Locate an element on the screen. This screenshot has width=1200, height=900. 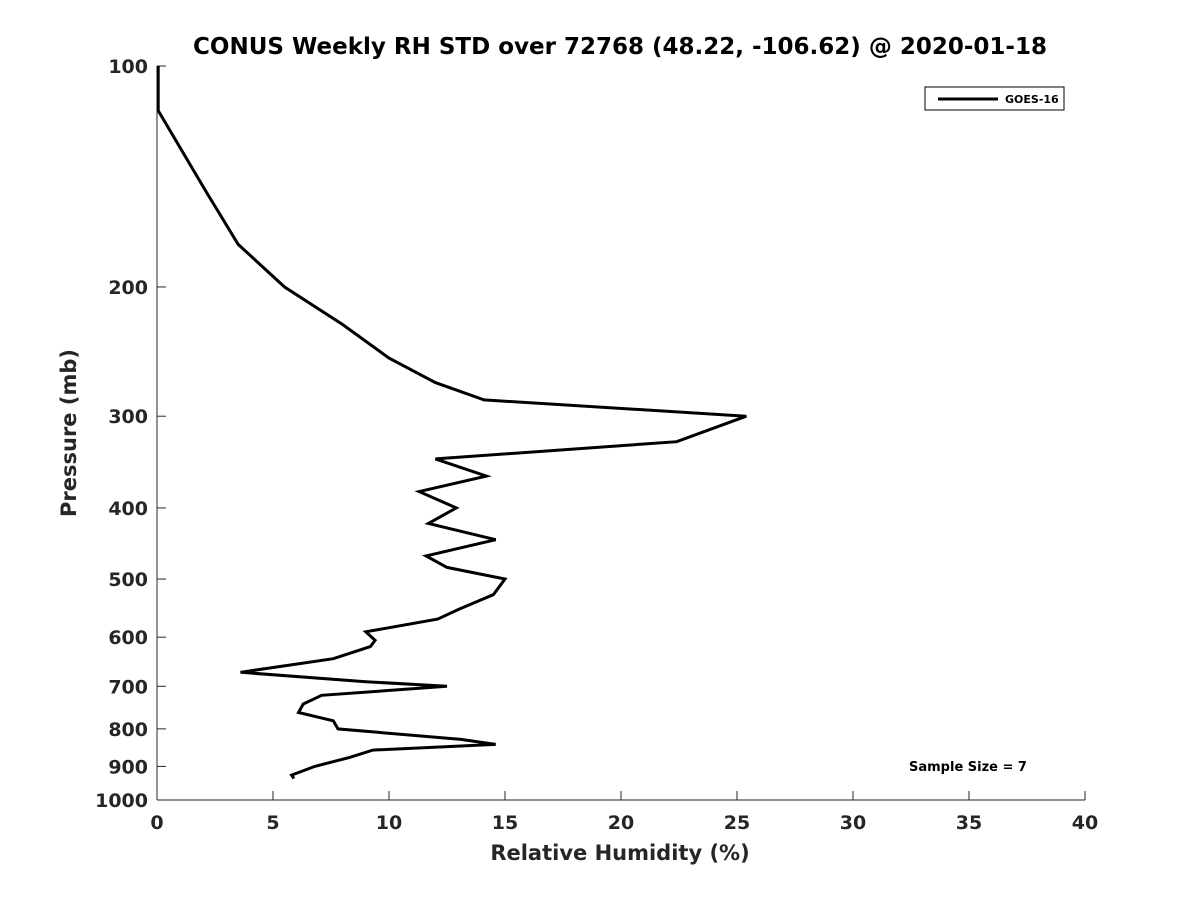
x-tick-label: 25 is located at coordinates (737, 823).